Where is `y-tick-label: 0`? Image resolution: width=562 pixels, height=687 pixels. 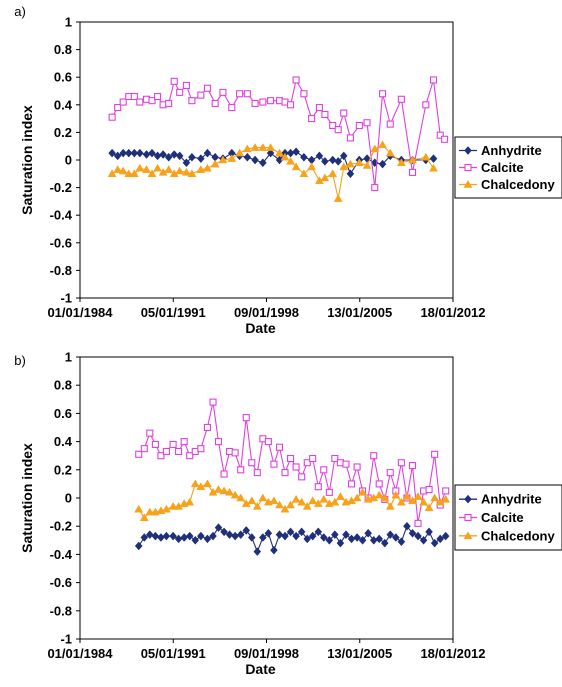 y-tick-label: 0 is located at coordinates (68, 160).